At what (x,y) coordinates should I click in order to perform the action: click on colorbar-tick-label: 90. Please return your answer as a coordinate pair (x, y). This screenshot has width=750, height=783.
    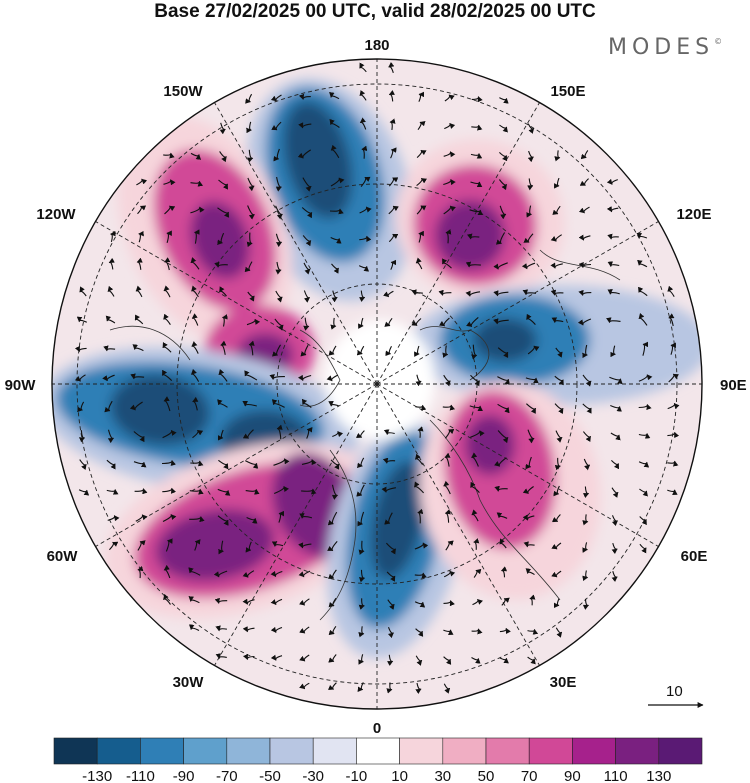
    Looking at the image, I should click on (572, 775).